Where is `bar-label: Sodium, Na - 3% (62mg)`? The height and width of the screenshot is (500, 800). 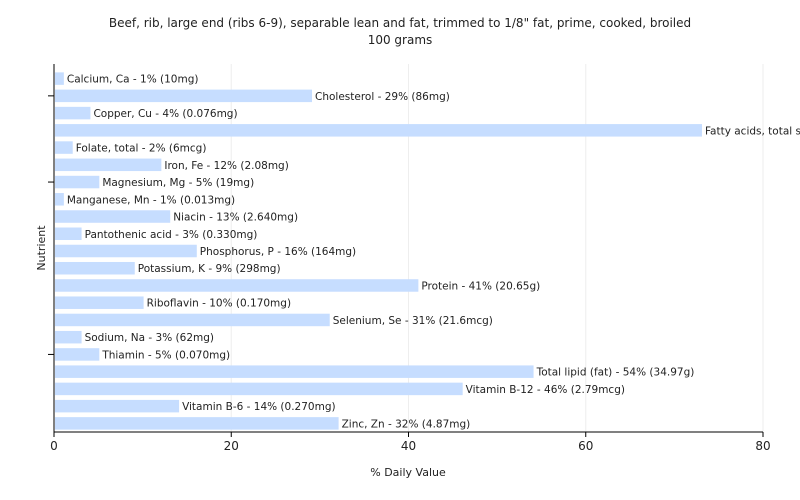
bar-label: Sodium, Na - 3% (62mg) is located at coordinates (149, 338).